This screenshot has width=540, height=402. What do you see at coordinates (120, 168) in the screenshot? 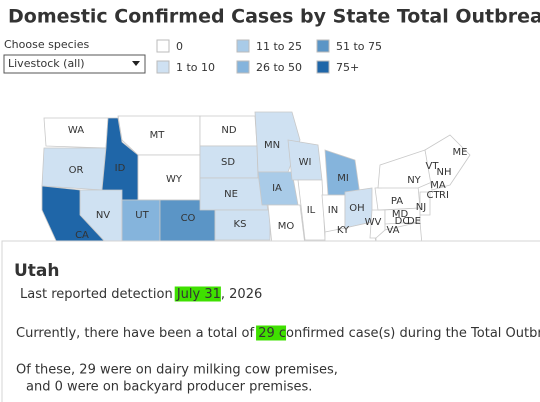
I see `state-label: ID` at bounding box center [120, 168].